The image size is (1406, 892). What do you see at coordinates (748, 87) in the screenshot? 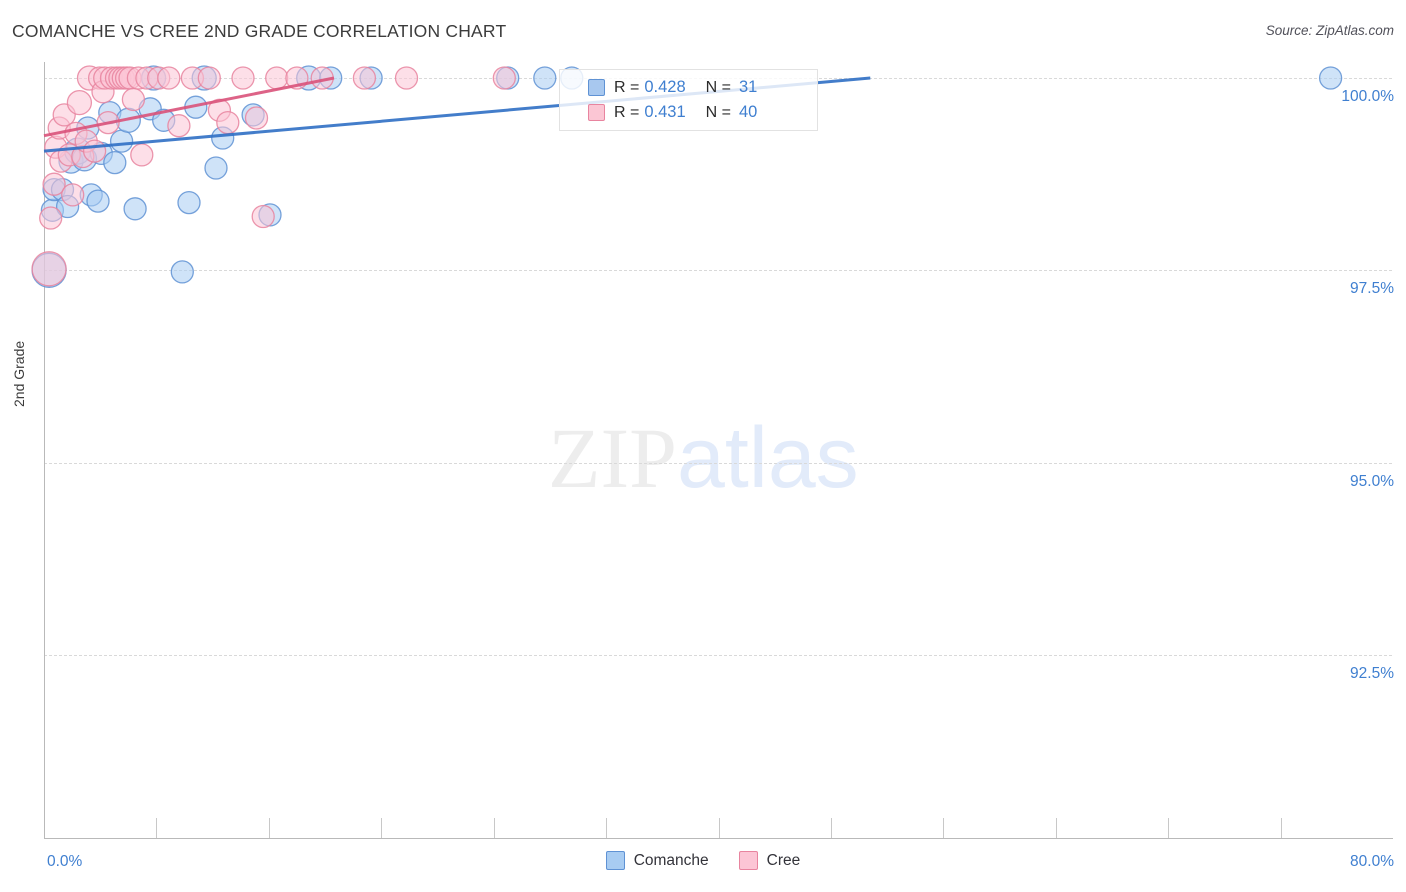
I see `comanche-n-value: 31` at bounding box center [748, 87].